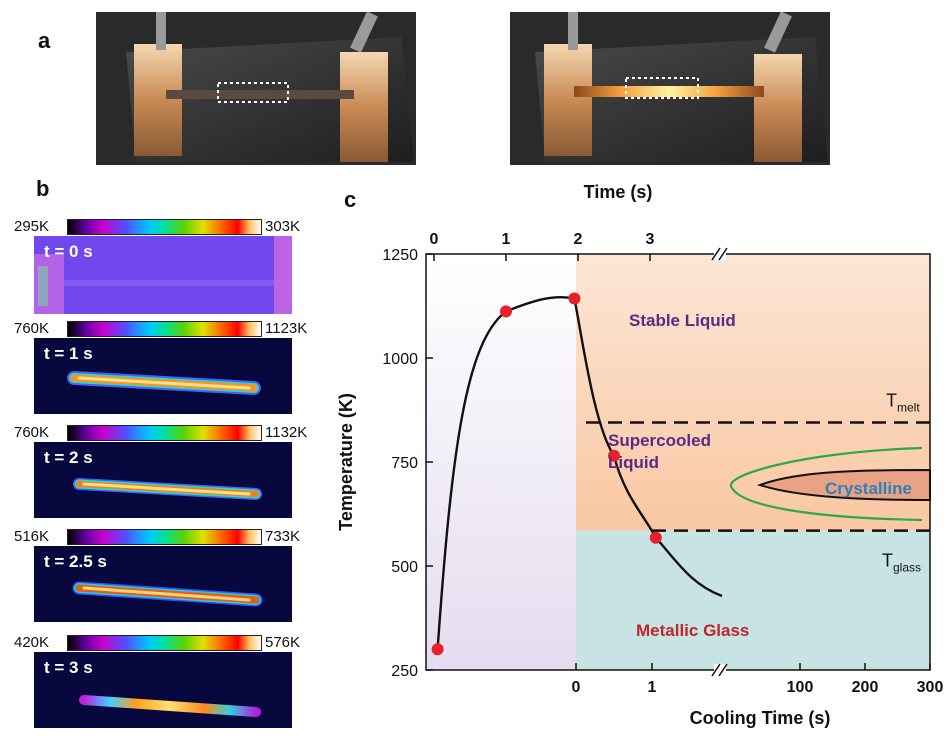 This screenshot has height=745, width=951. Describe the element at coordinates (930, 687) in the screenshot. I see `bottom-tick-label: 300` at that location.